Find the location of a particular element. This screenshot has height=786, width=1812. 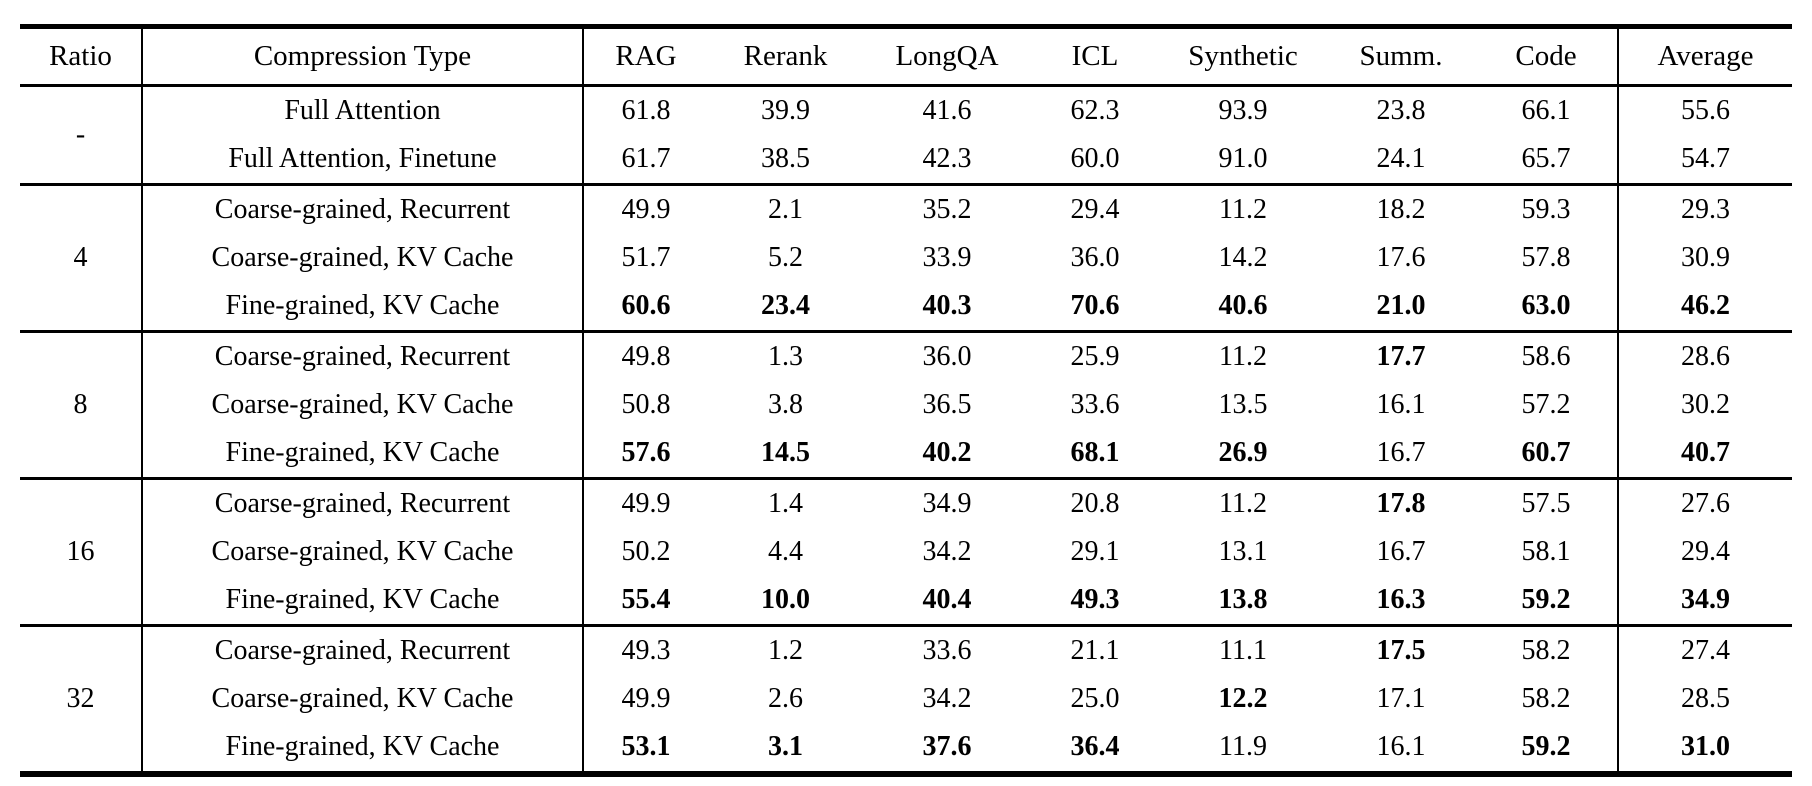

metric-cell-rerank: 38.5 is located at coordinates (785, 158).